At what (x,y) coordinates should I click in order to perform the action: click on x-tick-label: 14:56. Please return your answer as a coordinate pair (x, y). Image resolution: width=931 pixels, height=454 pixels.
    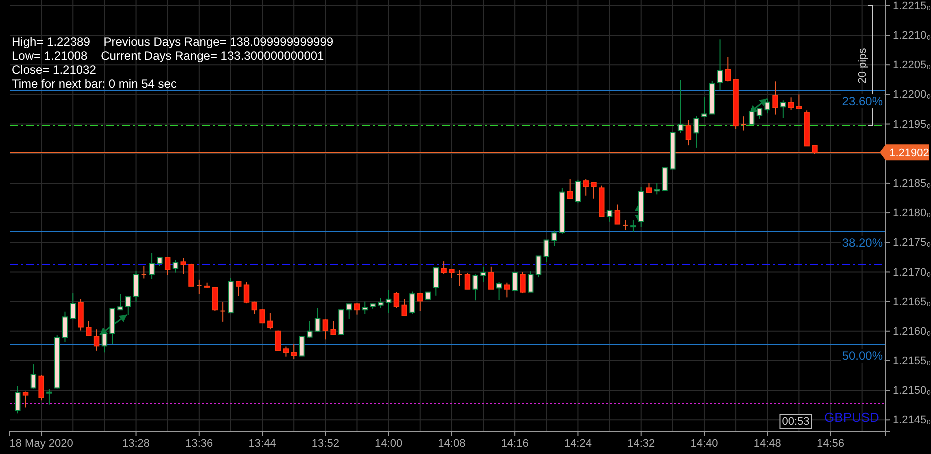
    Looking at the image, I should click on (830, 444).